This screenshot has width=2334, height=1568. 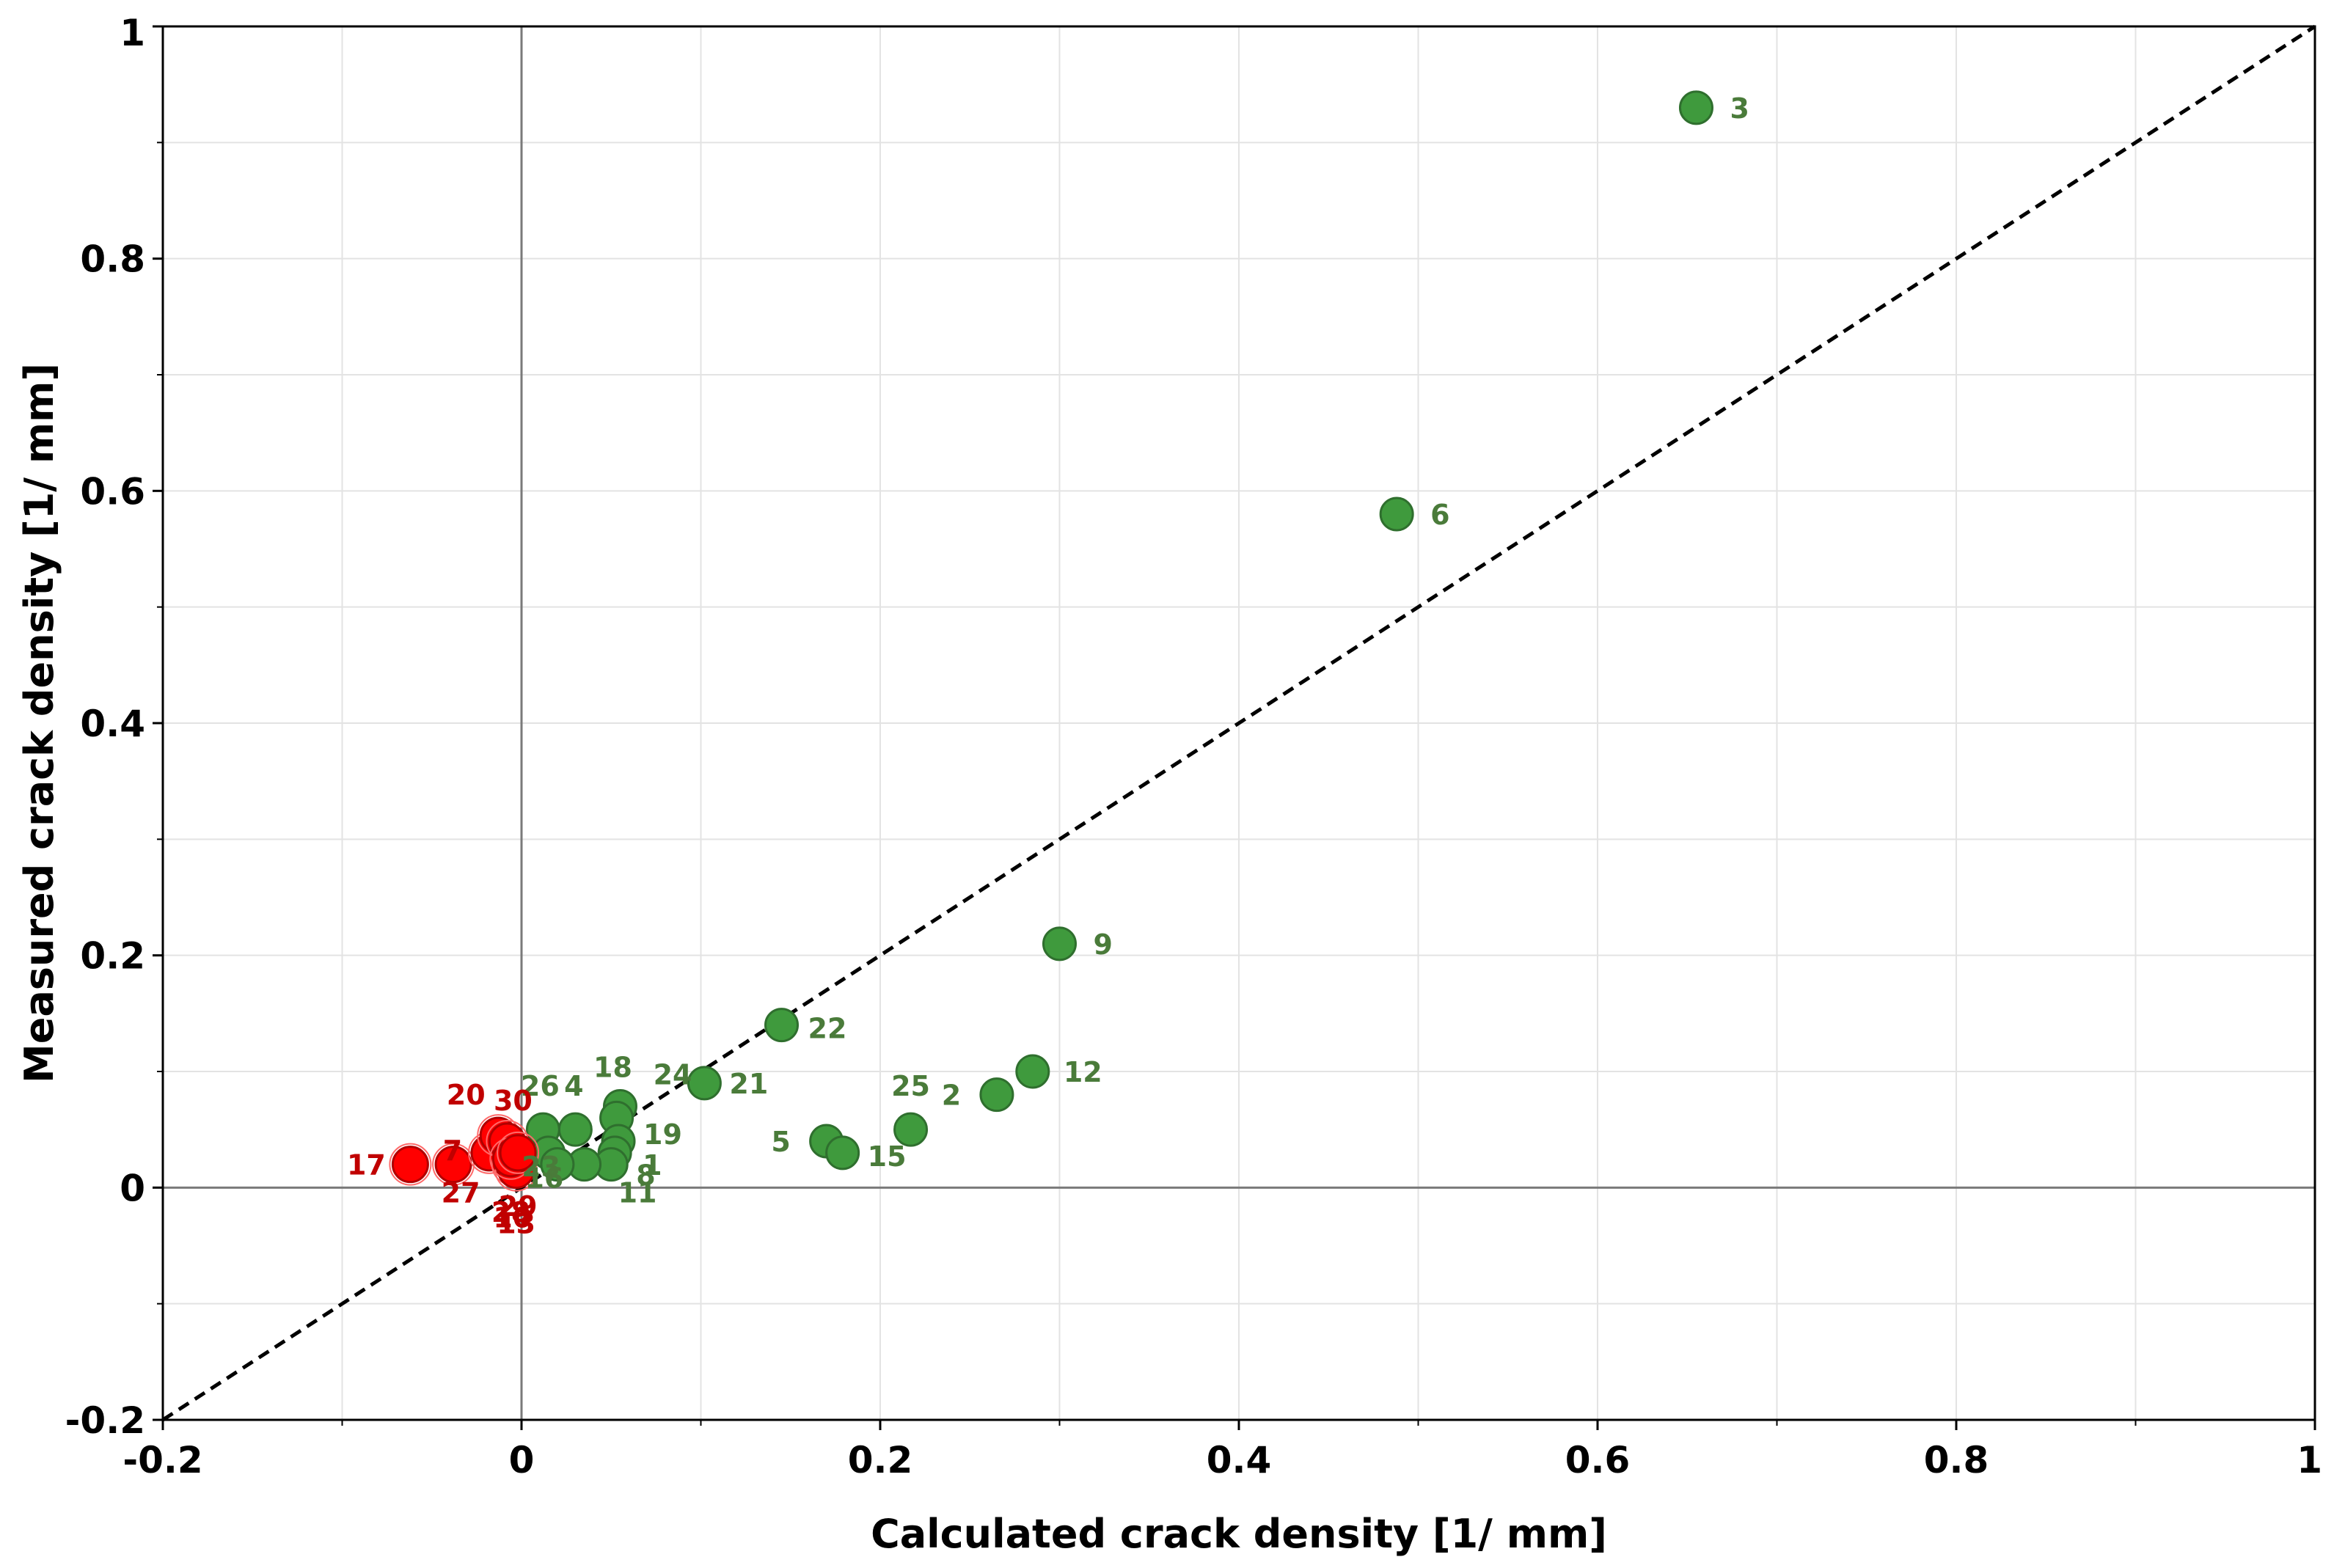 What do you see at coordinates (132, 33) in the screenshot?
I see `y-tick-label: 1` at bounding box center [132, 33].